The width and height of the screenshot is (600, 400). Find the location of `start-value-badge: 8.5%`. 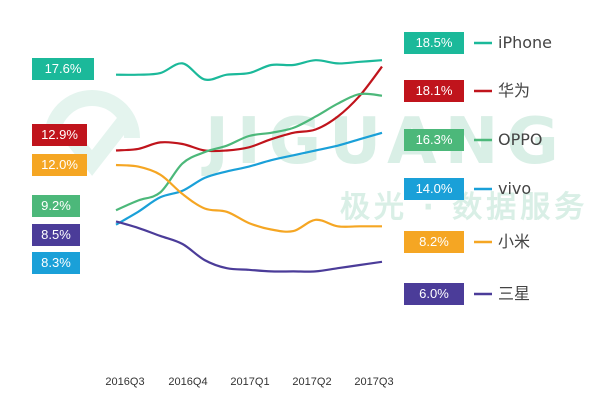

start-value-badge: 8.5% is located at coordinates (56, 235).